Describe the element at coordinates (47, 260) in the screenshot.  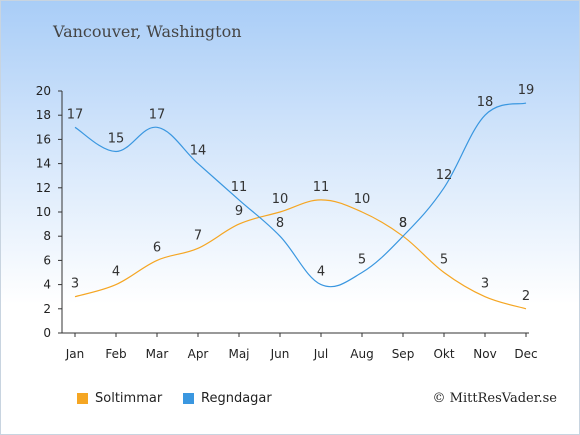
I see `y-tick-label: 6` at that location.